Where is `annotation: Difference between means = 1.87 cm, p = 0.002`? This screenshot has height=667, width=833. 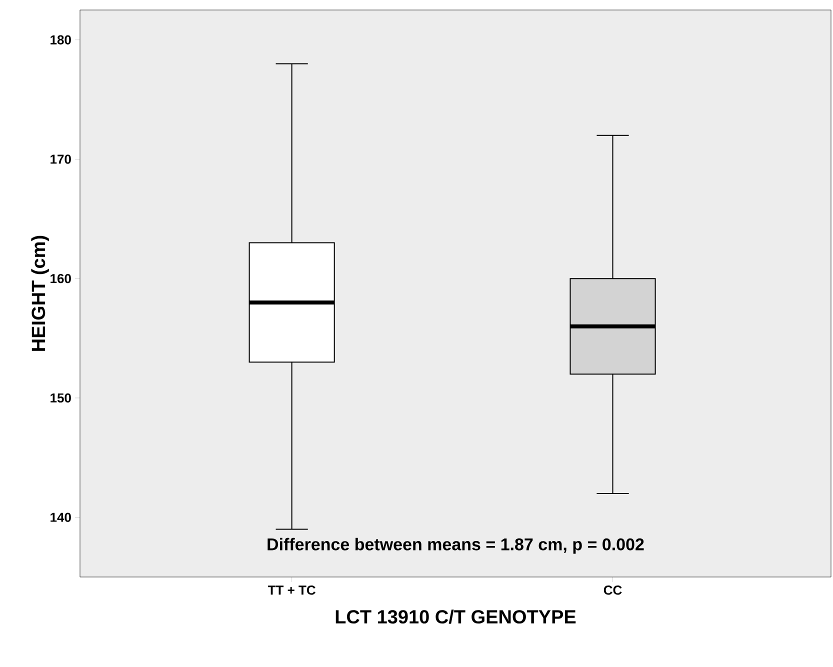
annotation: Difference between means = 1.87 cm, p = 0.002 is located at coordinates (456, 546).